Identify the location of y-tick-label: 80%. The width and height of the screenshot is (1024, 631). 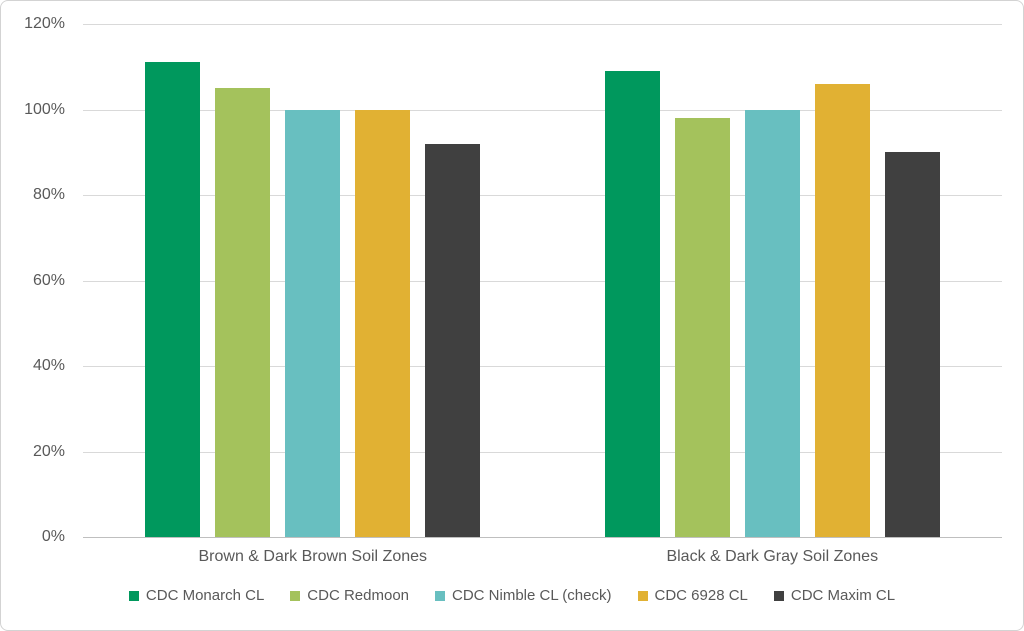
(48, 194).